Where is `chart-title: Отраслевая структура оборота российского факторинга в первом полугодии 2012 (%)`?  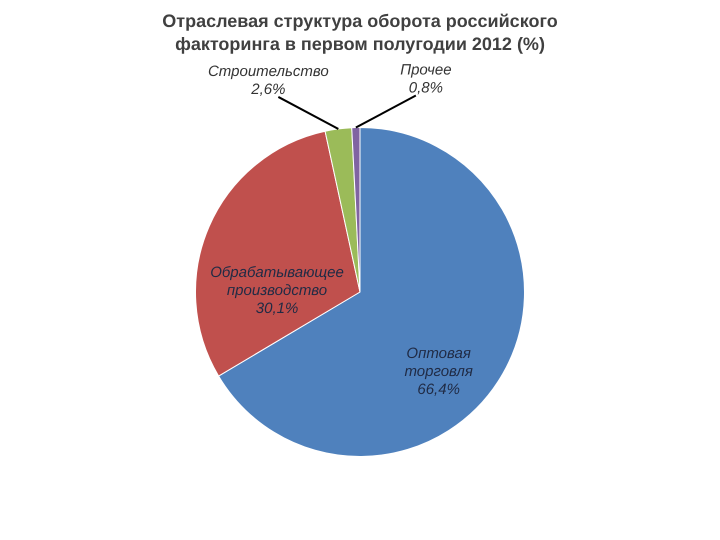
chart-title: Отраслевая структура оборота российского факторинга в первом полугодии 2012 (%) is located at coordinates (360, 33).